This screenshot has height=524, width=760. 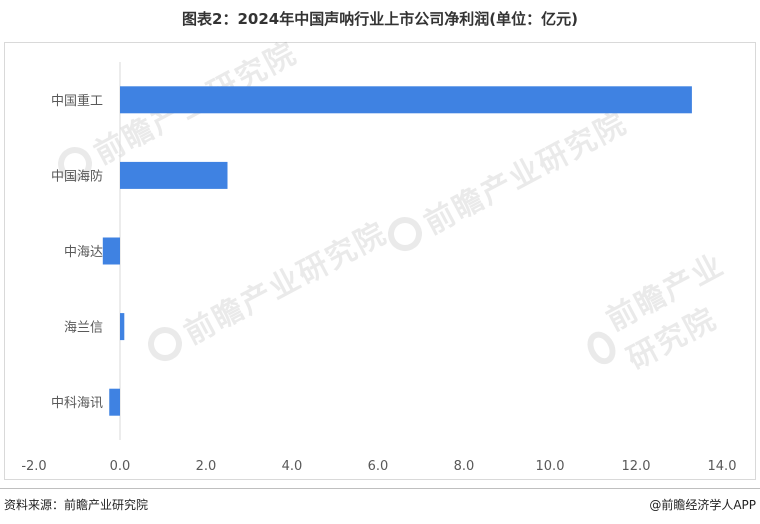 I want to click on category-label: 中科海讯, so click(x=77, y=403).